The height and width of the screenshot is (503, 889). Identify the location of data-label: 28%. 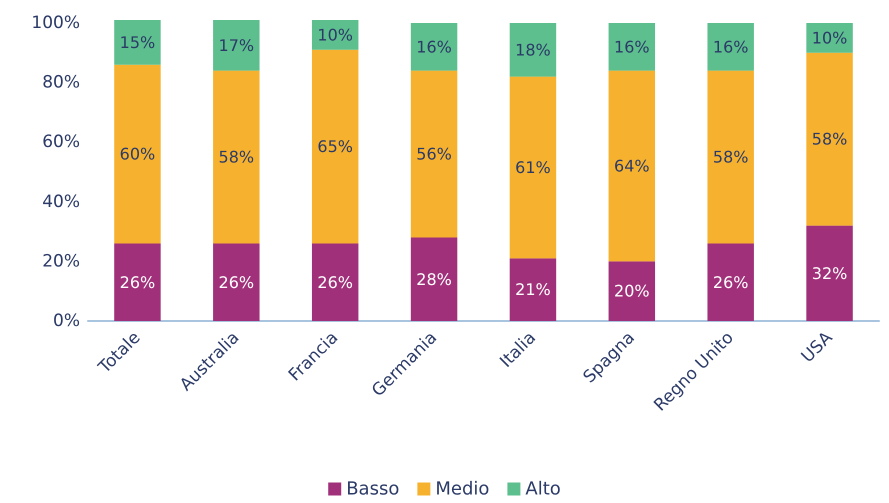
(434, 279).